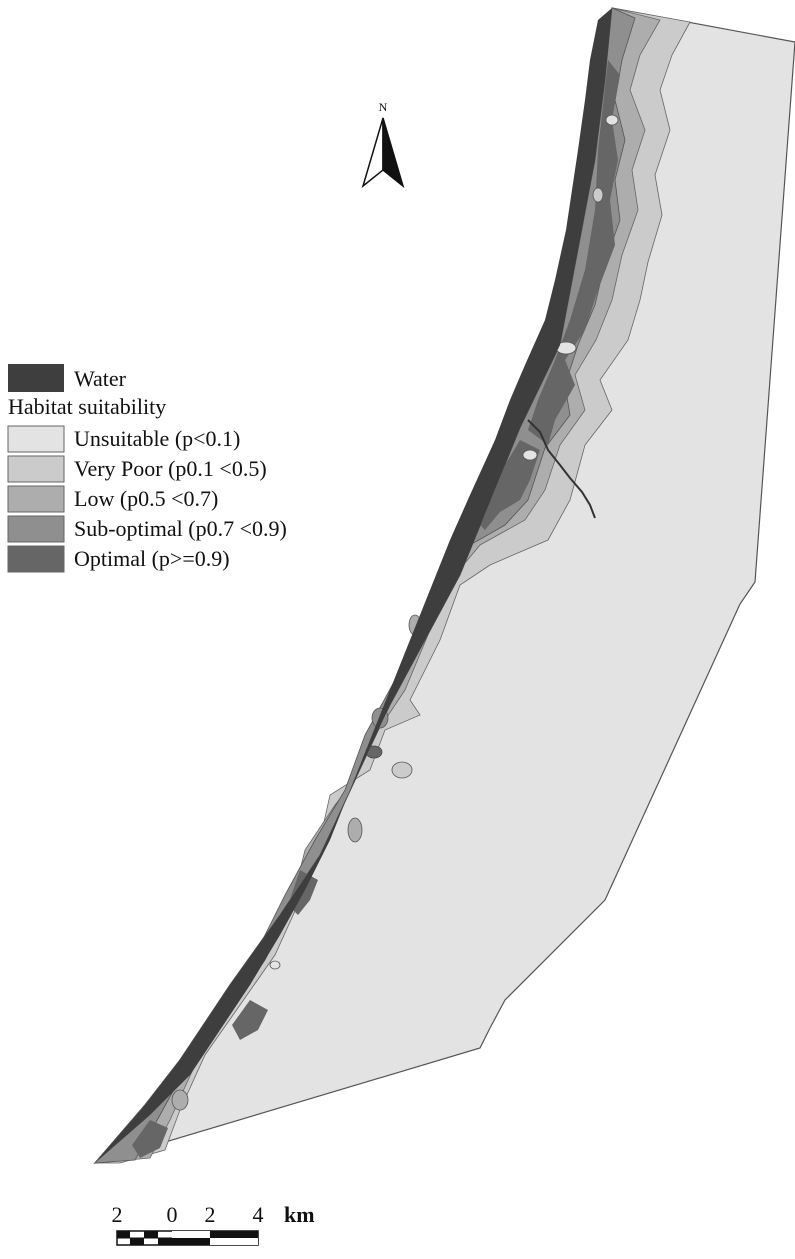  I want to click on stream-line, so click(561, 469).